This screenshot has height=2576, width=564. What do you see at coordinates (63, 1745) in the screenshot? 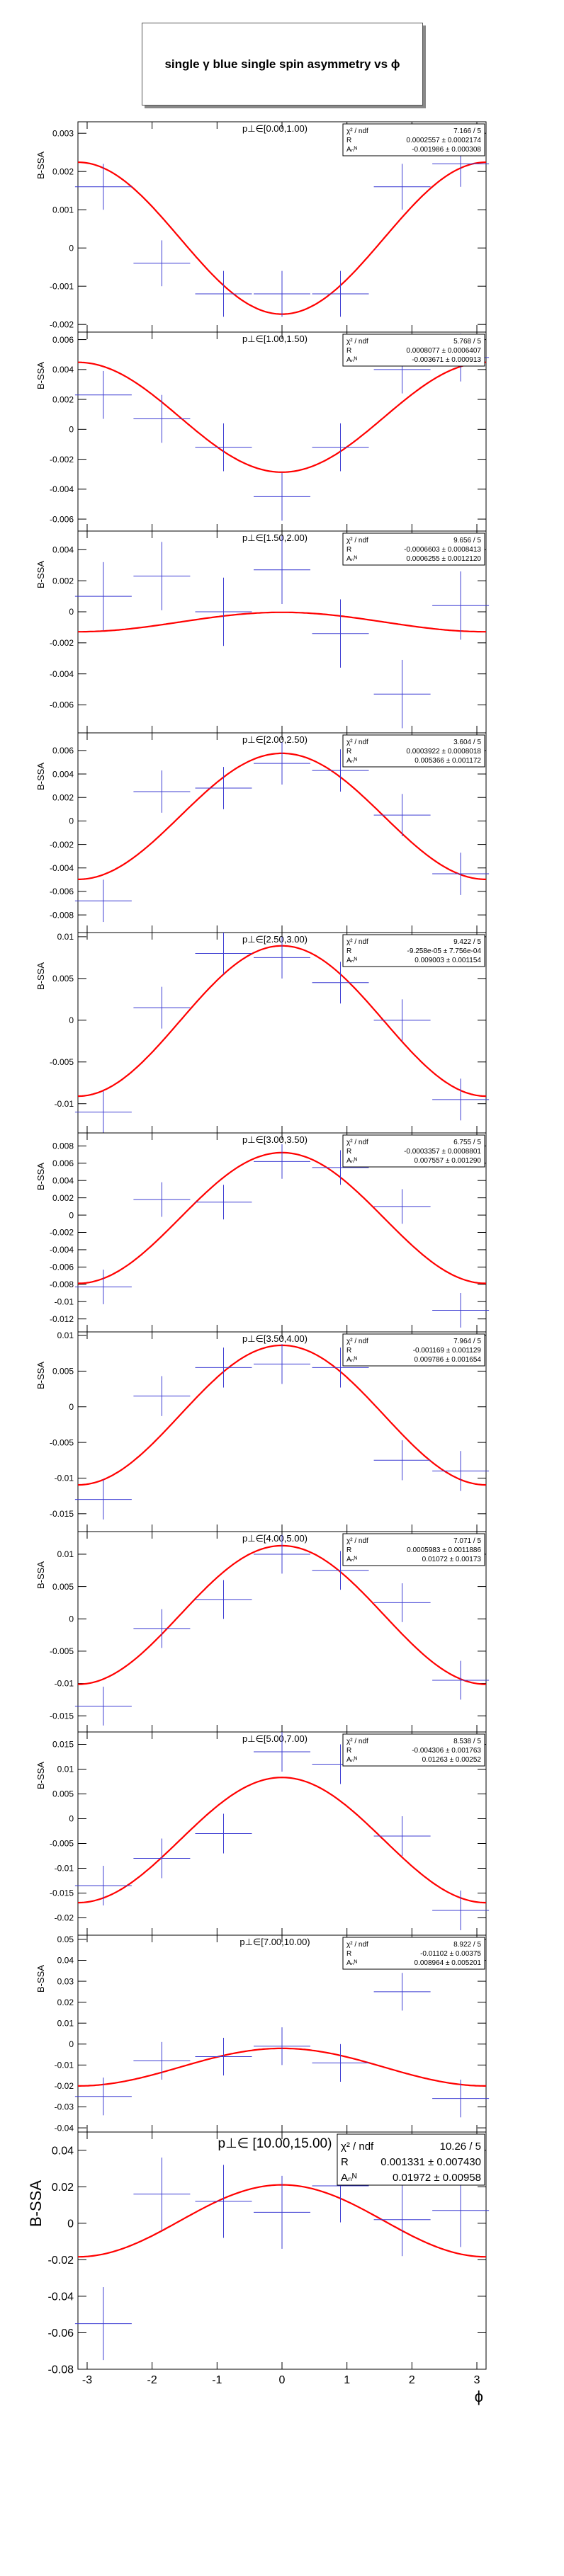
I see `y-tick-label: 0.015` at bounding box center [63, 1745].